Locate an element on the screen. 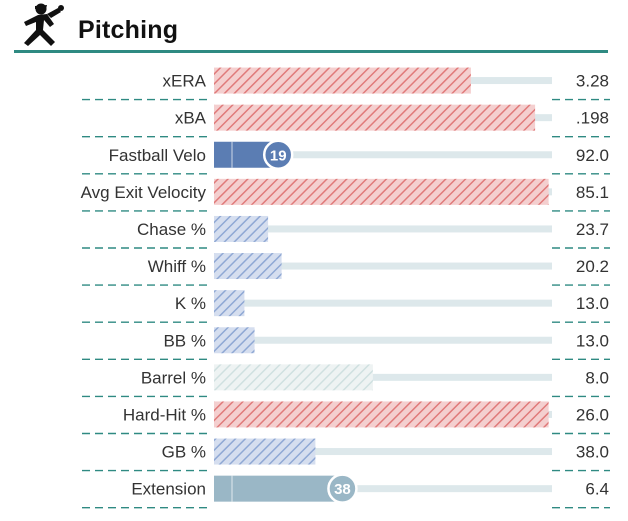 Image resolution: width=628 pixels, height=521 pixels. metric-row: K % 13.0 is located at coordinates (346, 306).